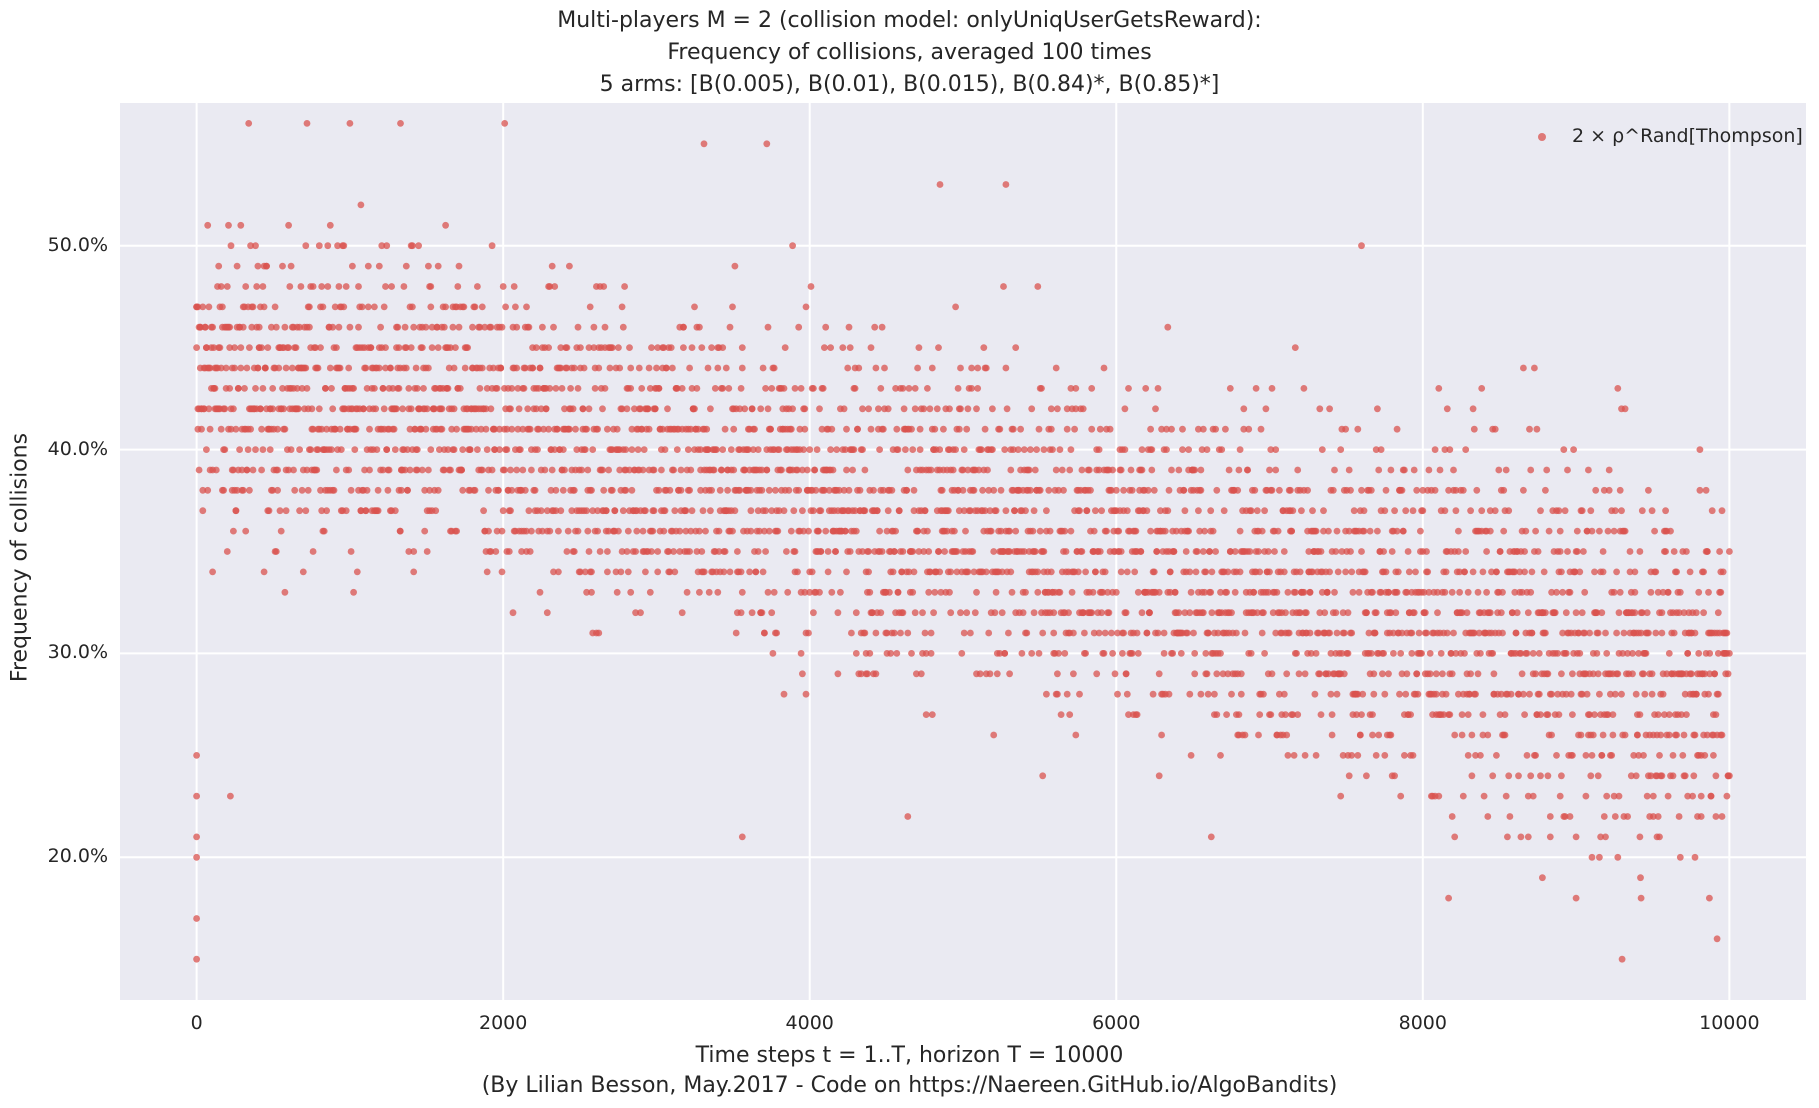 This screenshot has width=1819, height=1108. What do you see at coordinates (1542, 137) in the screenshot?
I see `legend-marker` at bounding box center [1542, 137].